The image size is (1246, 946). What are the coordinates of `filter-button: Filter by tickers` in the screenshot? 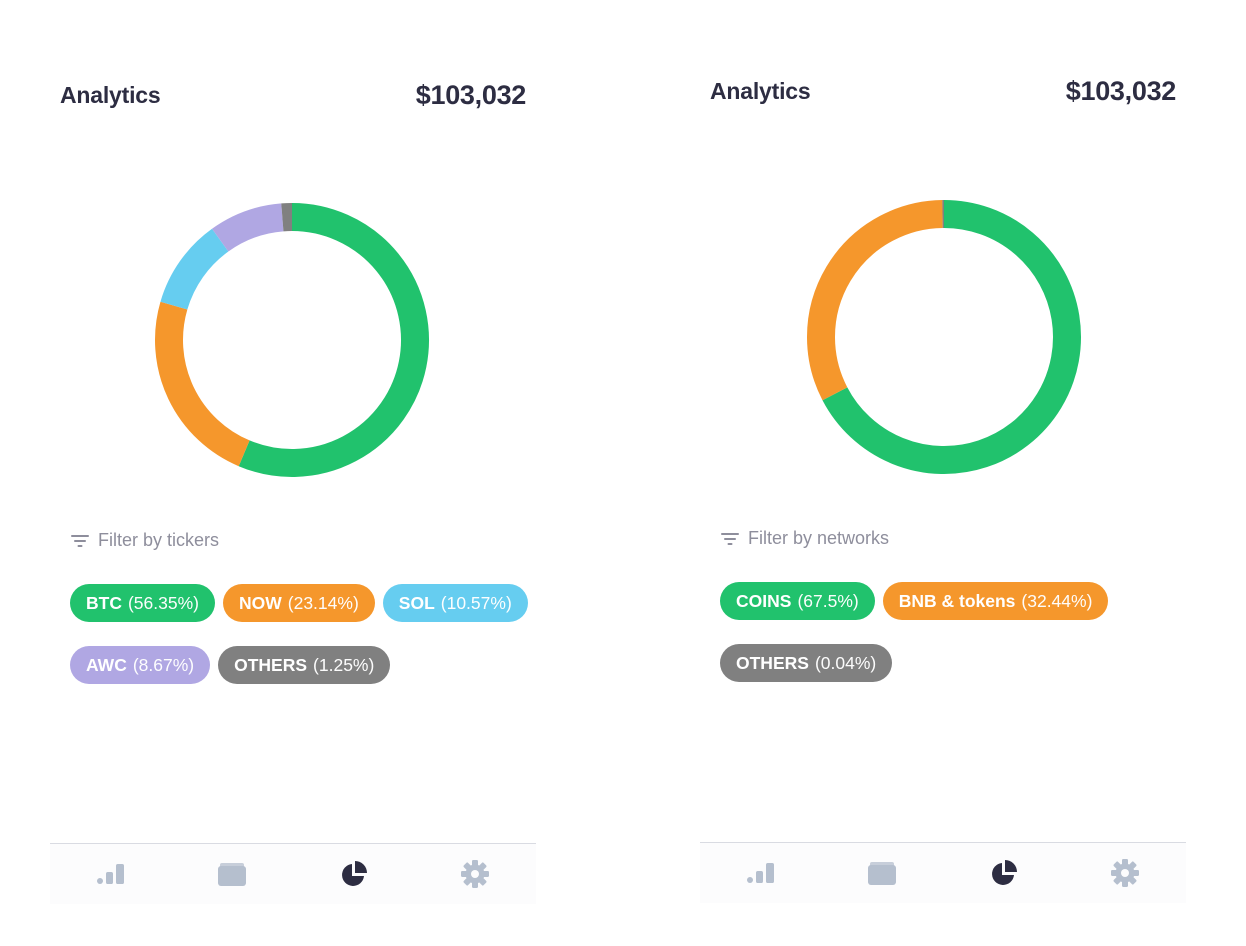 It's located at (144, 540).